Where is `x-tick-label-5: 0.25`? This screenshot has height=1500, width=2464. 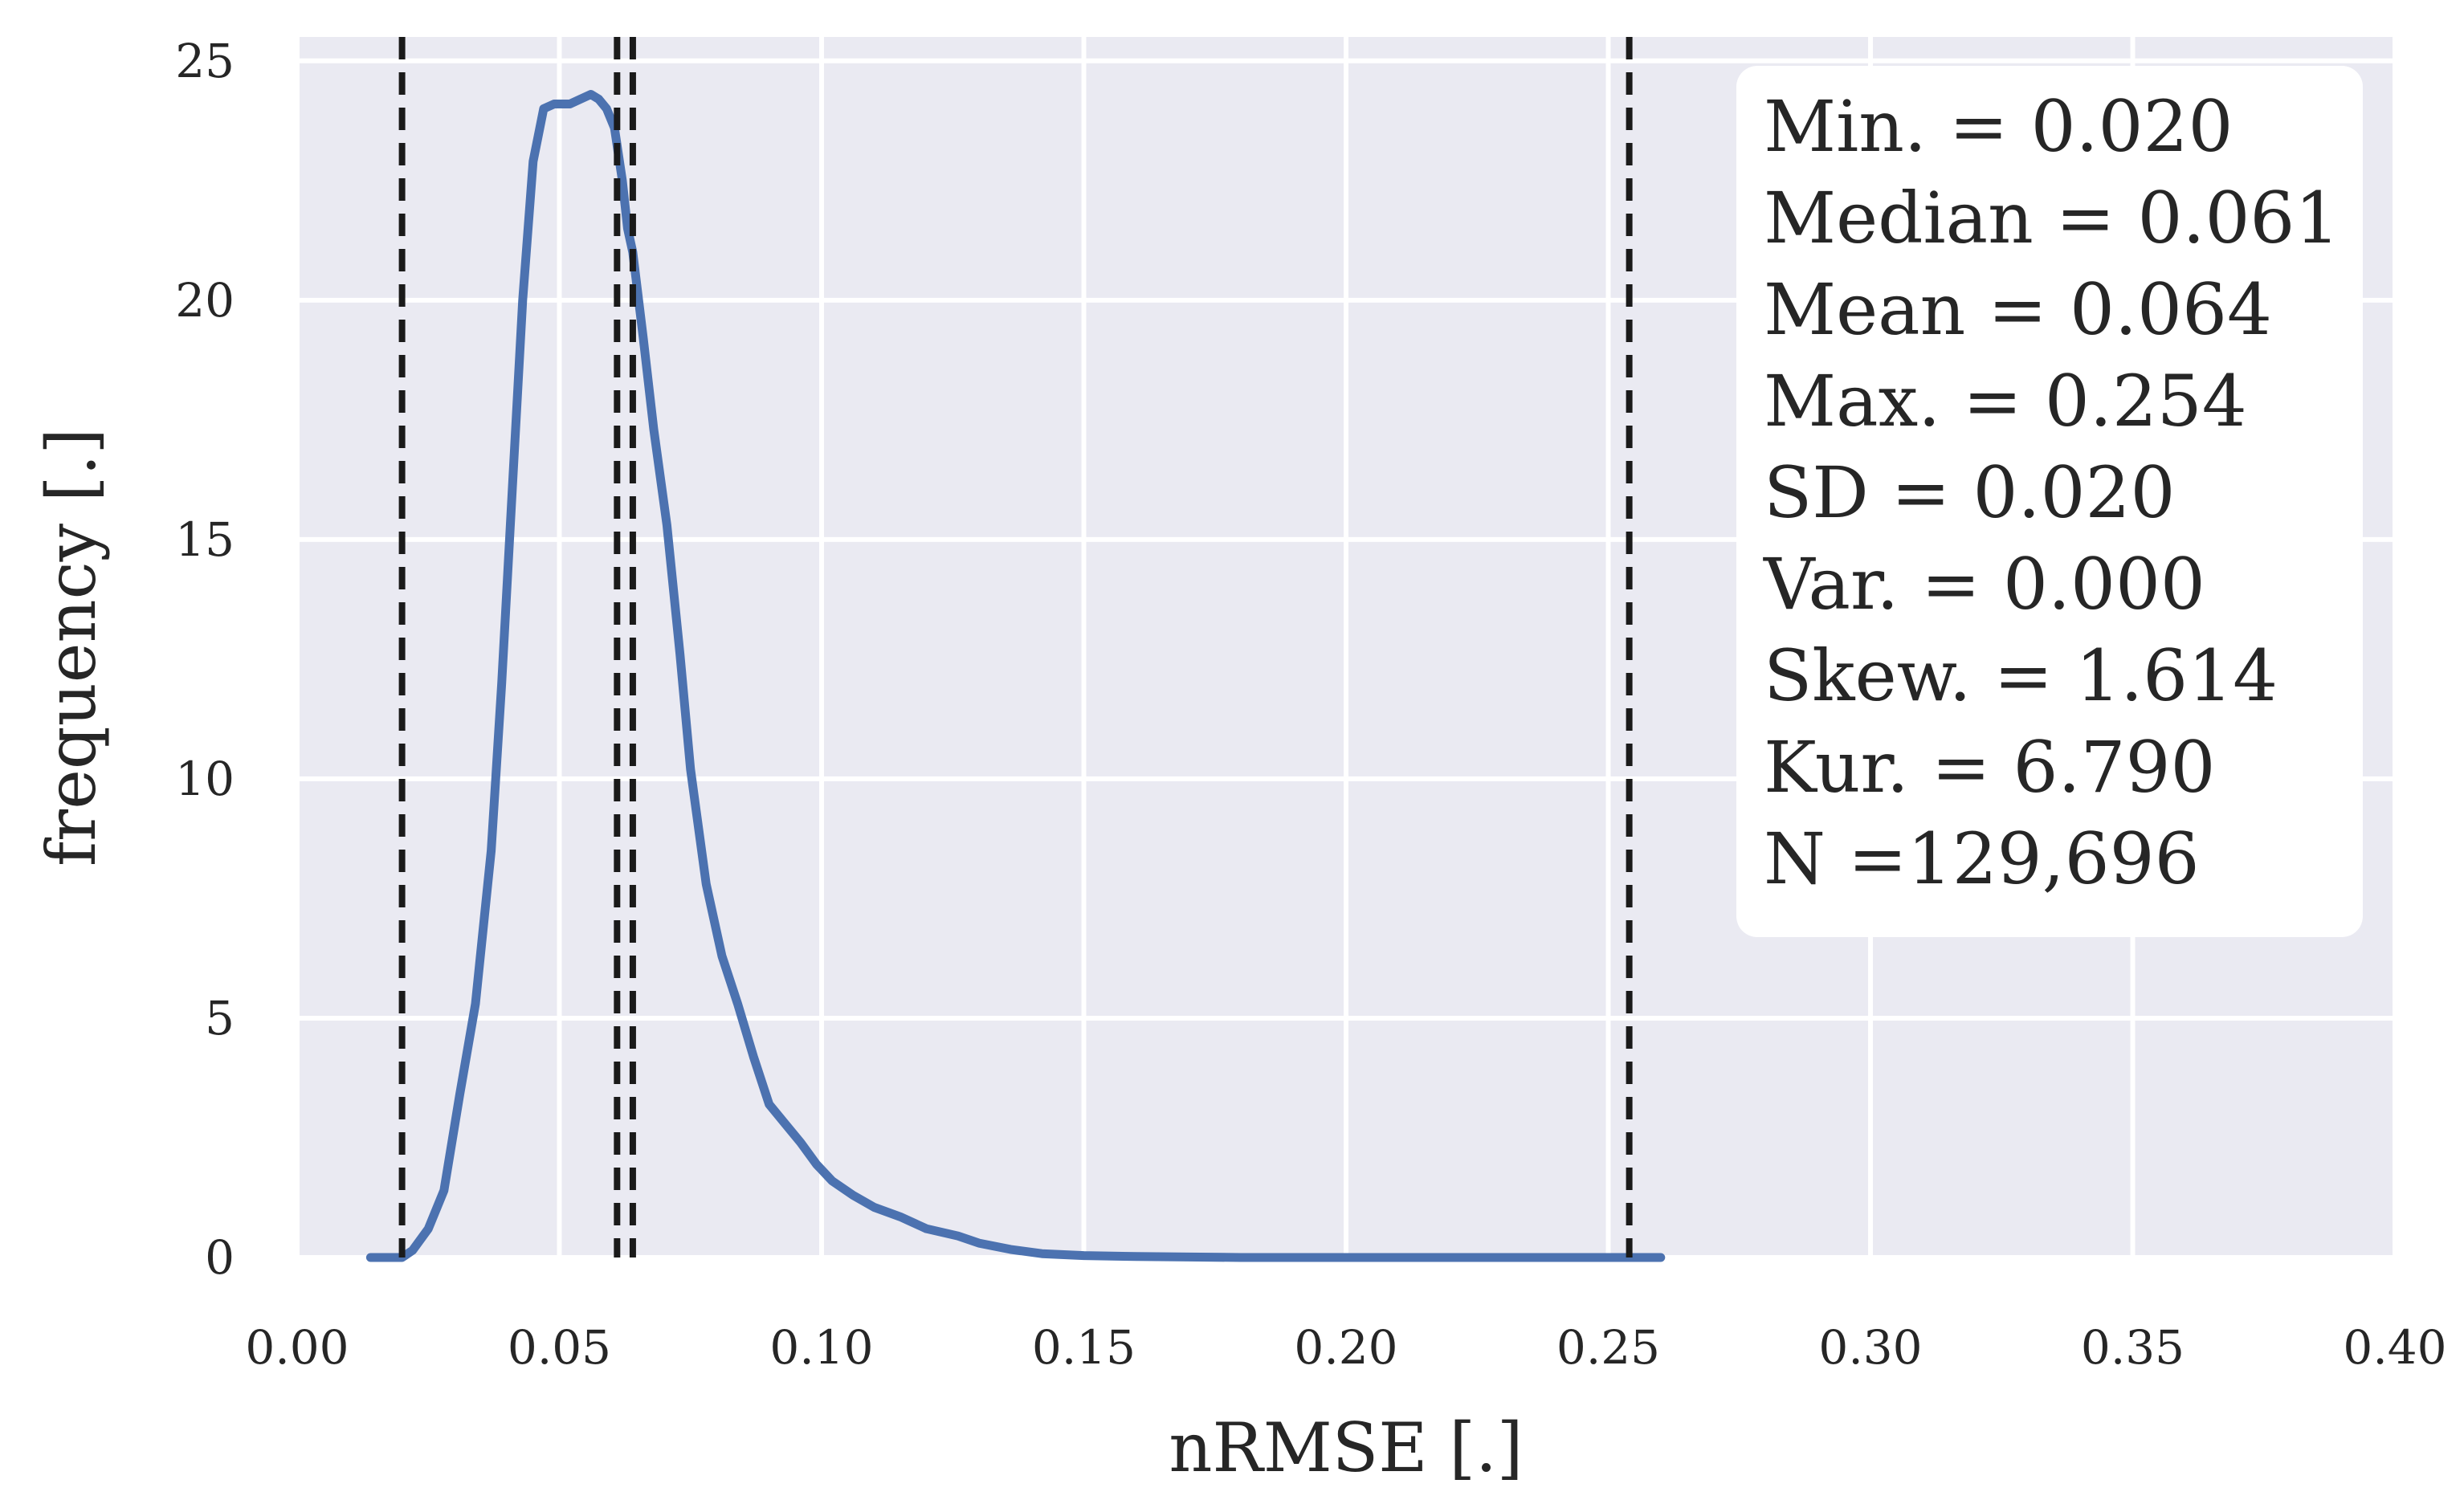 x-tick-label-5: 0.25 is located at coordinates (1608, 1347).